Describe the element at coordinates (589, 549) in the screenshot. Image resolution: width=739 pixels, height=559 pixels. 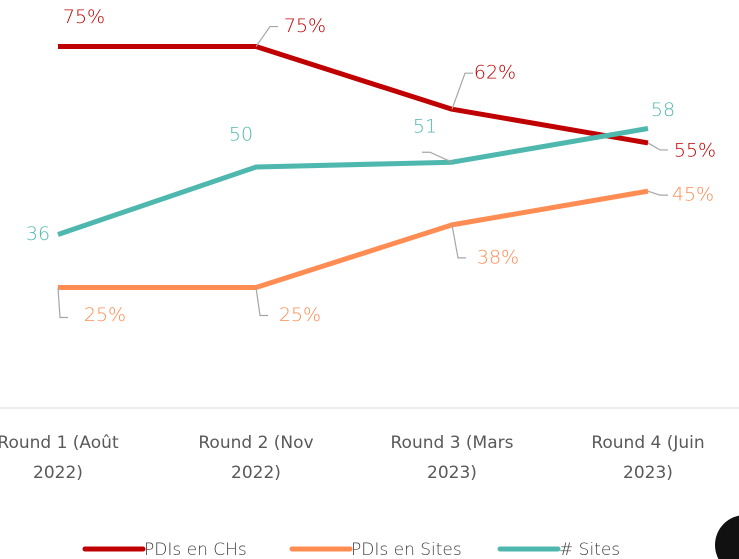
I see `legend-label: # Sites` at that location.